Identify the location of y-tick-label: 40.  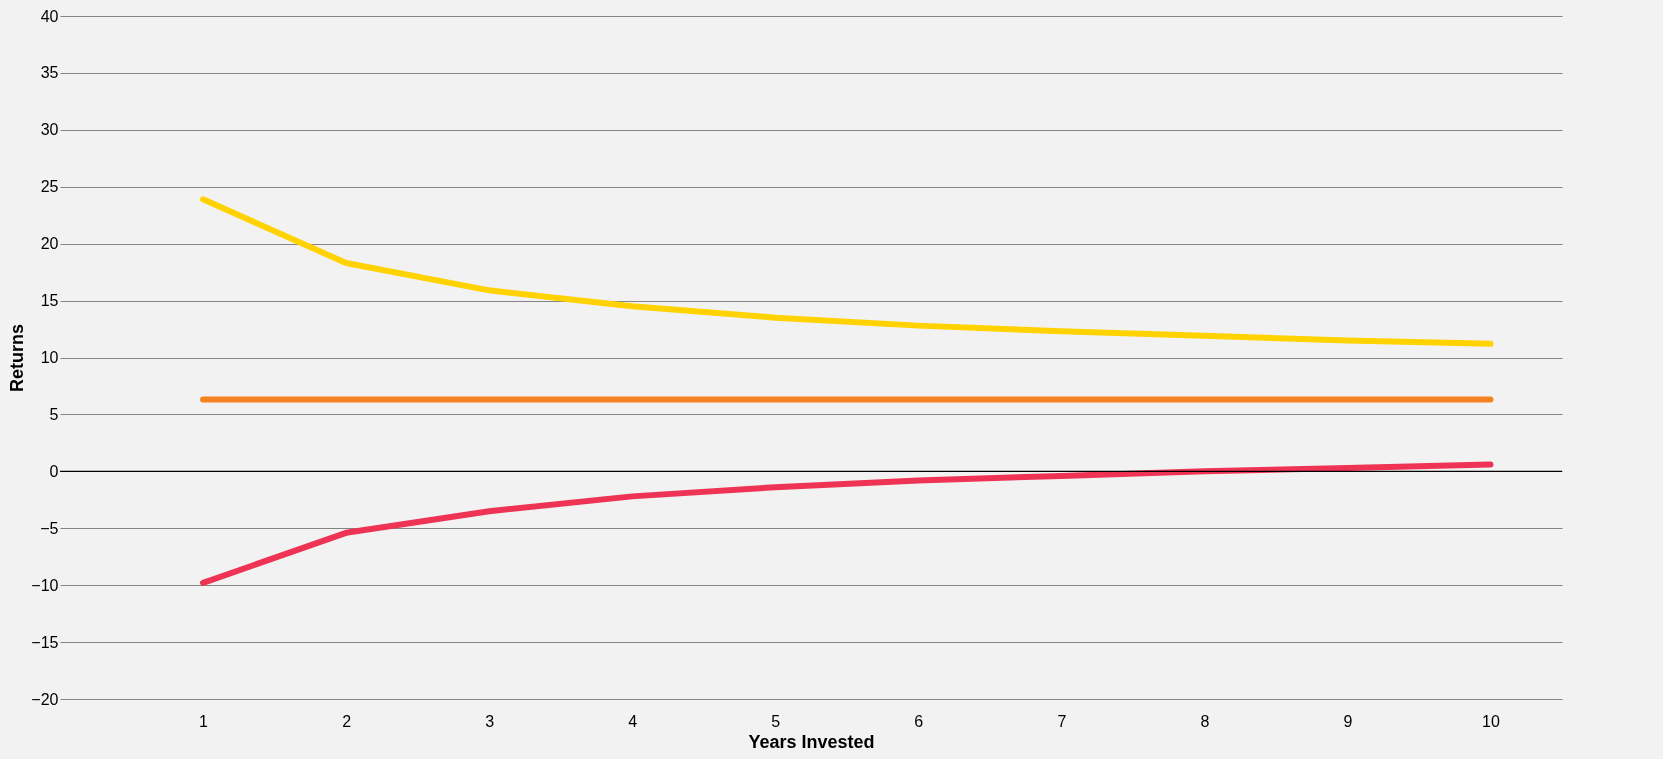
(49, 16).